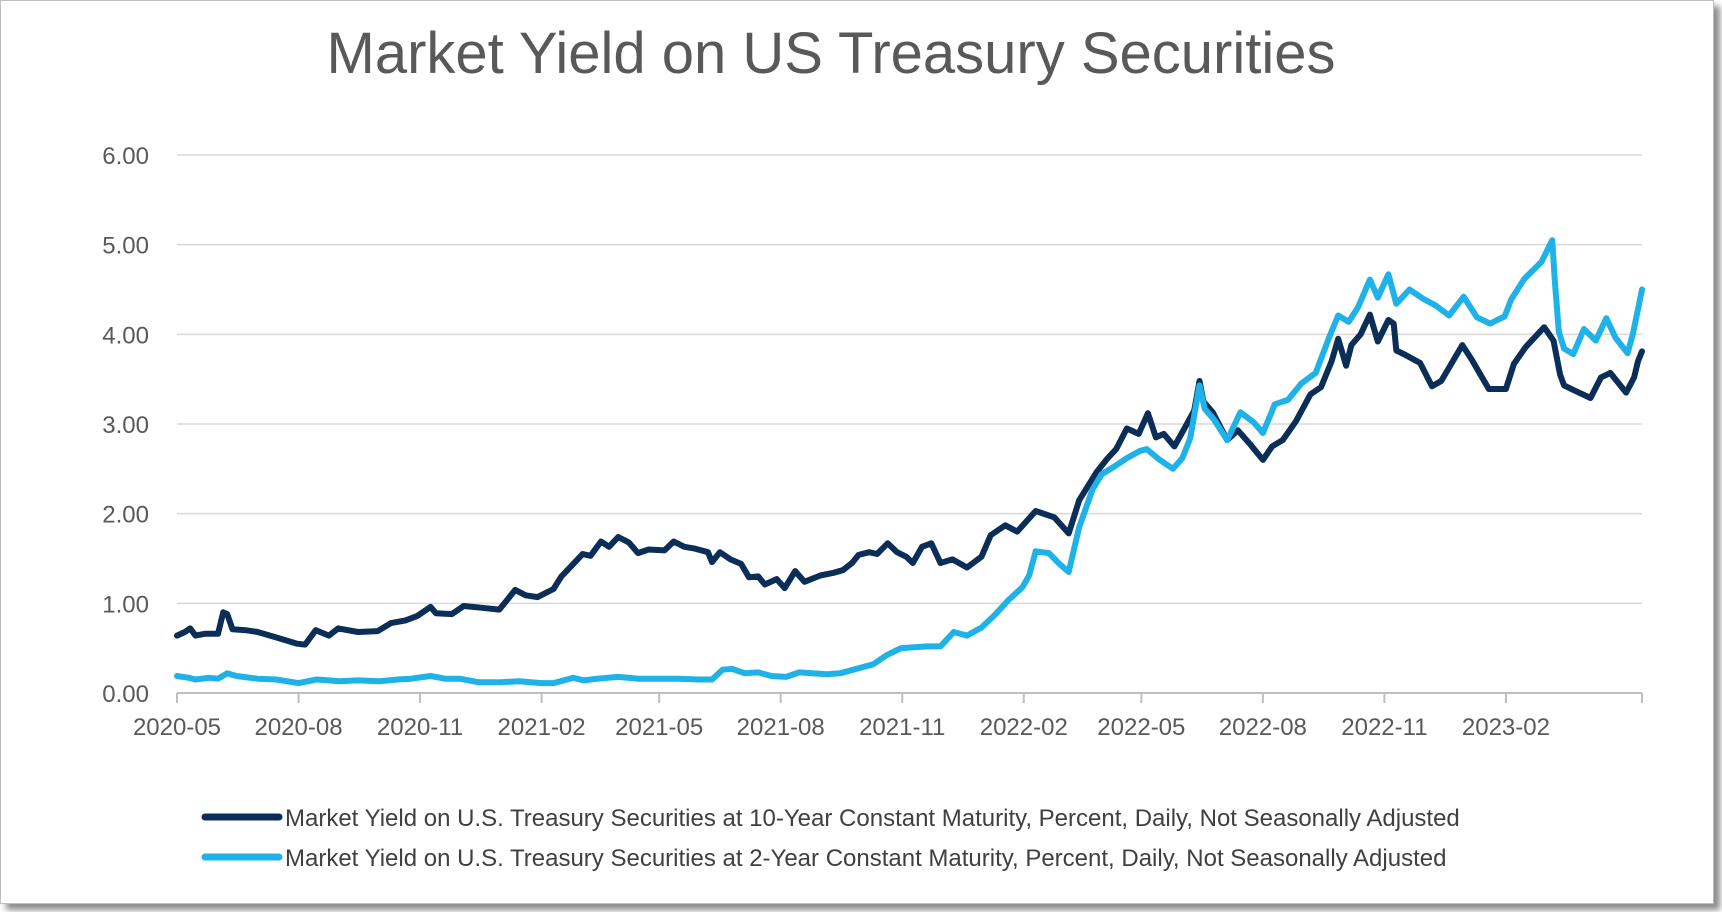  I want to click on x-tick-label: 2021-11, so click(902, 727).